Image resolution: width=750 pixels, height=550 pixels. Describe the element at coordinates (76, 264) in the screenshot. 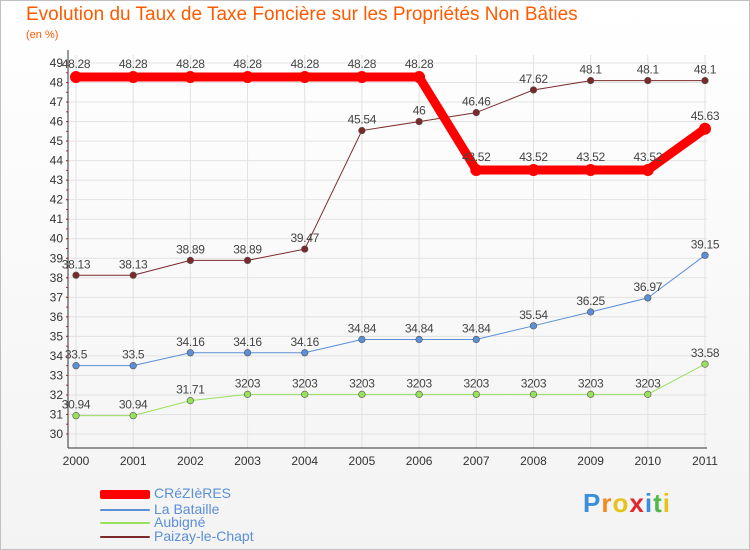

I see `data-label: 38.13` at that location.